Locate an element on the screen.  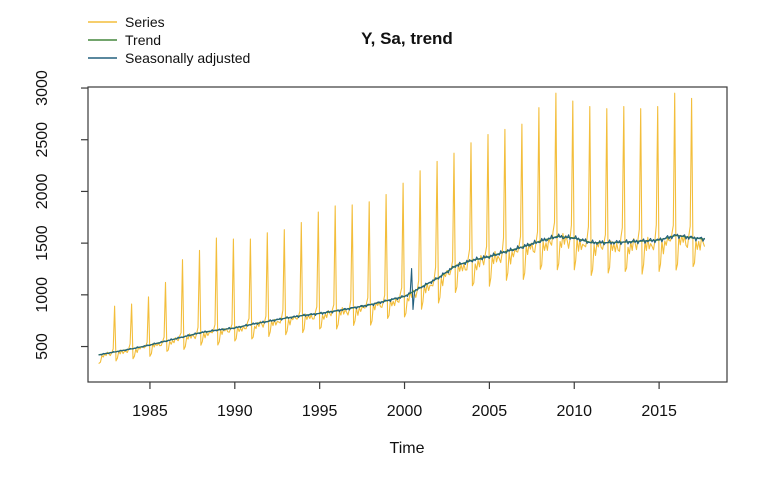
y-tick-label: 1000 is located at coordinates (42, 295).